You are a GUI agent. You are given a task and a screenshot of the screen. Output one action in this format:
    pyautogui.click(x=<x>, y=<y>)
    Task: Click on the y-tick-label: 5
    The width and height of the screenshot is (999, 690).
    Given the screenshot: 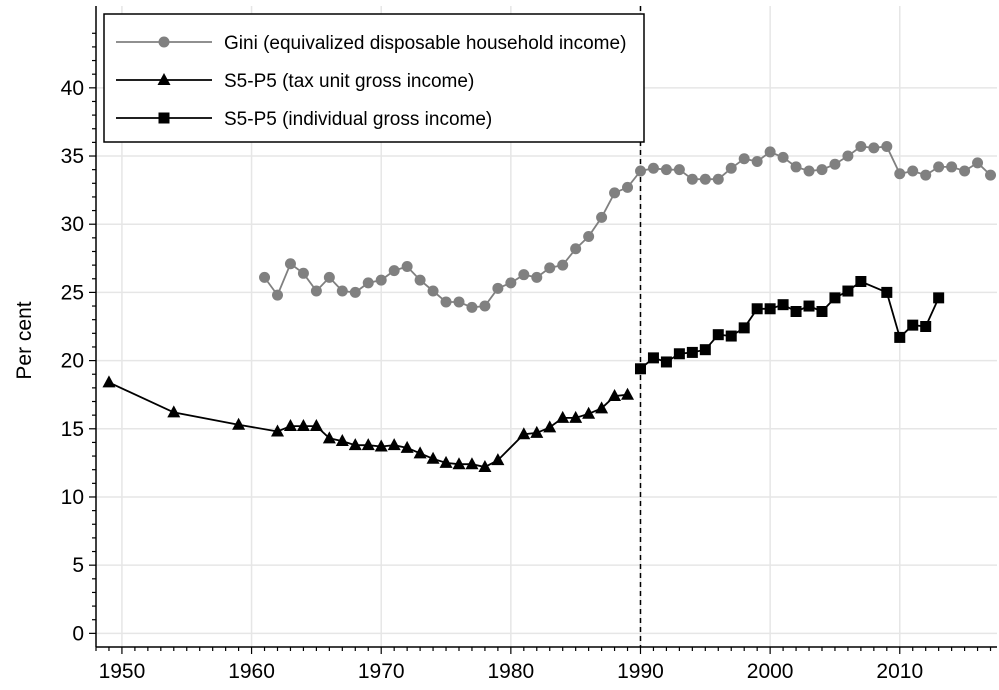 What is the action you would take?
    pyautogui.click(x=78, y=565)
    